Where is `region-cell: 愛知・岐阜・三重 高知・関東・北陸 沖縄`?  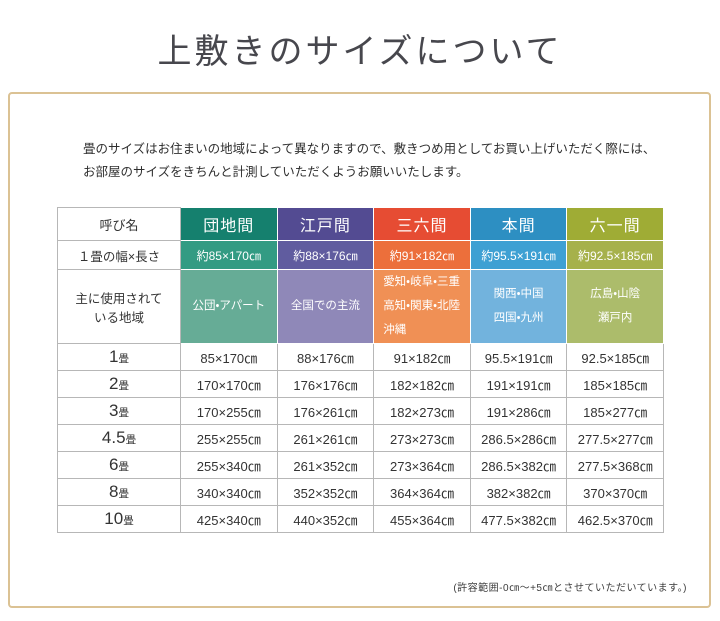
region-cell: 愛知・岐阜・三重 高知・関東・北陸 沖縄 is located at coordinates (422, 307).